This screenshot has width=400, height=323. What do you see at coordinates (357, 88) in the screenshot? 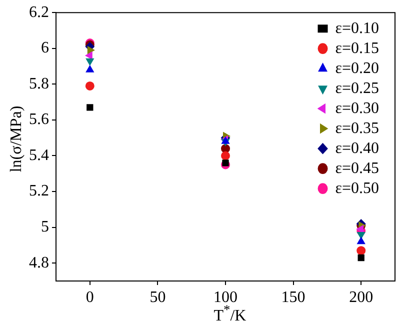
I see `legend-label: ε=0.25` at bounding box center [357, 88].